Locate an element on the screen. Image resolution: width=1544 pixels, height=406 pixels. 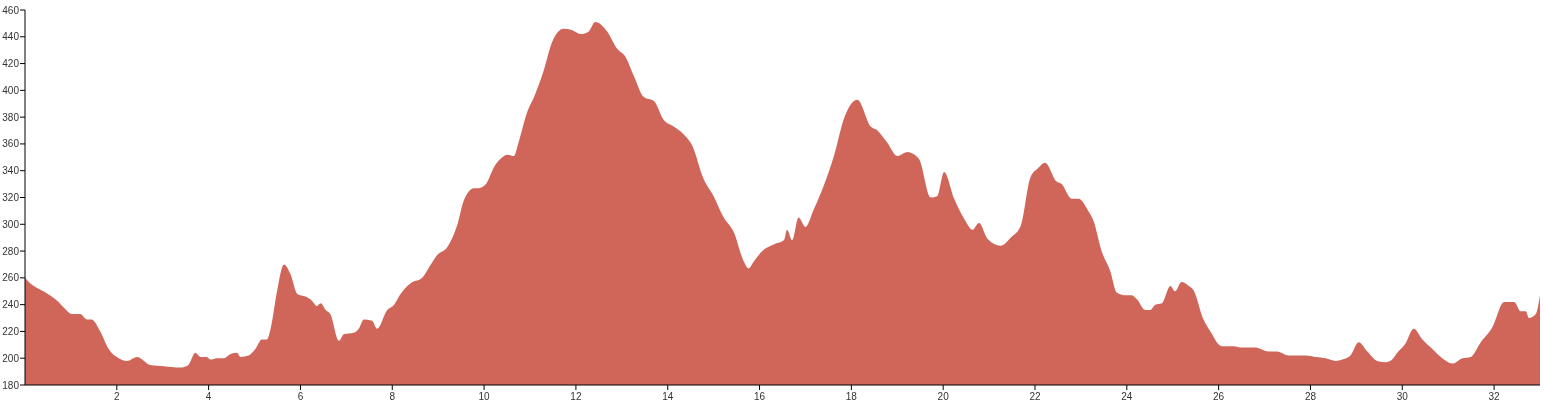
y-tick-label: 220 is located at coordinates (11, 331).